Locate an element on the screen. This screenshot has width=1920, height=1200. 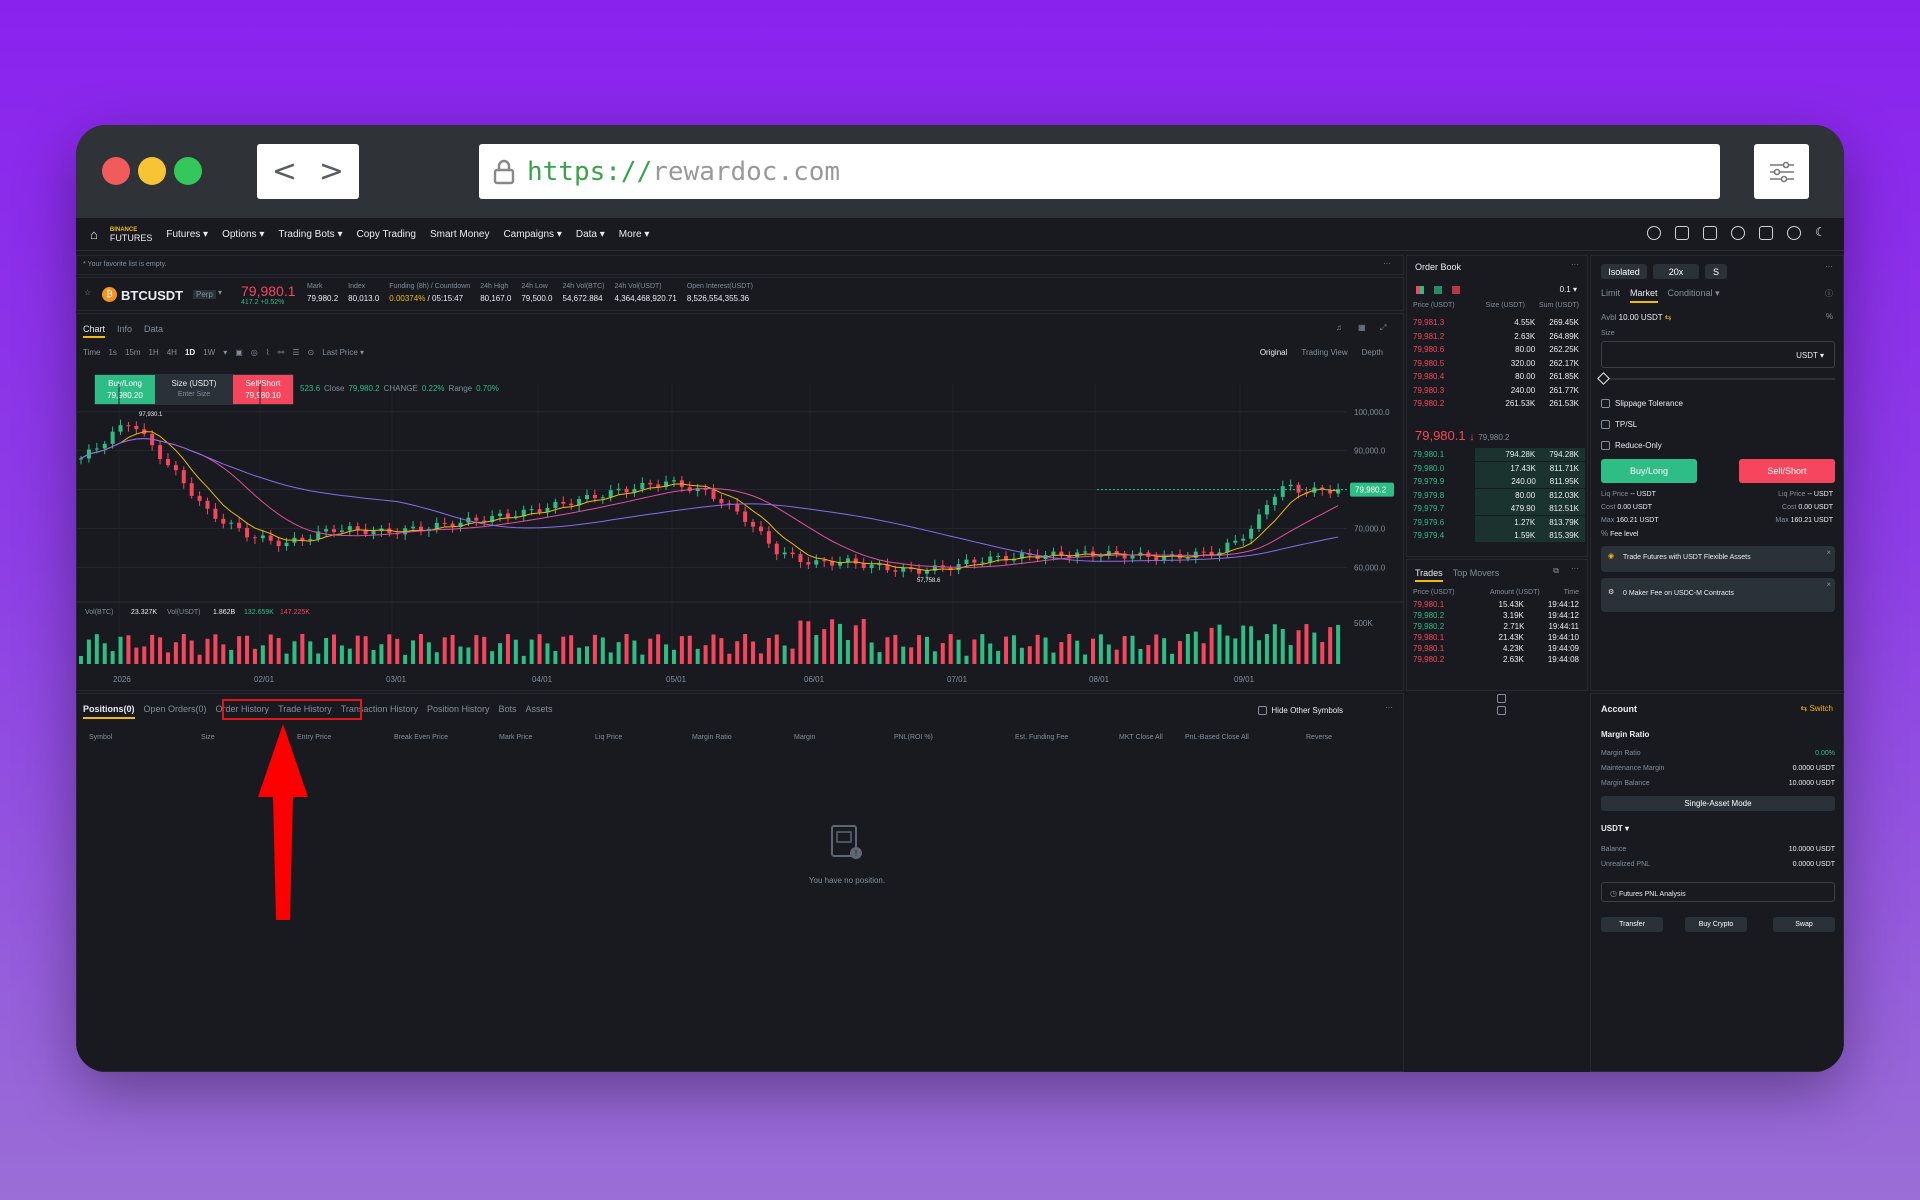
tab-data: Data is located at coordinates (154, 329).